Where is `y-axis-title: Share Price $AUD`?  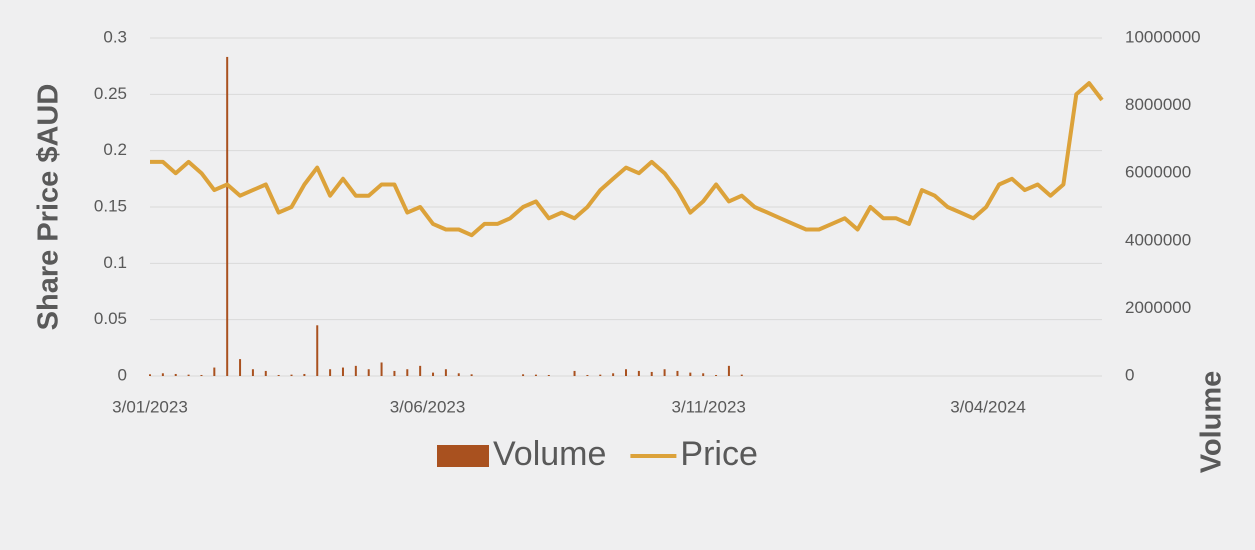
y-axis-title: Share Price $AUD is located at coordinates (49, 207).